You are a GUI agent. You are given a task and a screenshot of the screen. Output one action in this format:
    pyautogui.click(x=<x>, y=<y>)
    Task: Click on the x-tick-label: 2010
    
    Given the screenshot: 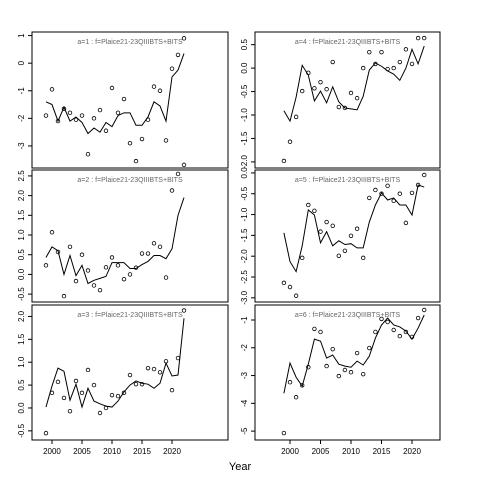 What is the action you would take?
    pyautogui.click(x=351, y=451)
    